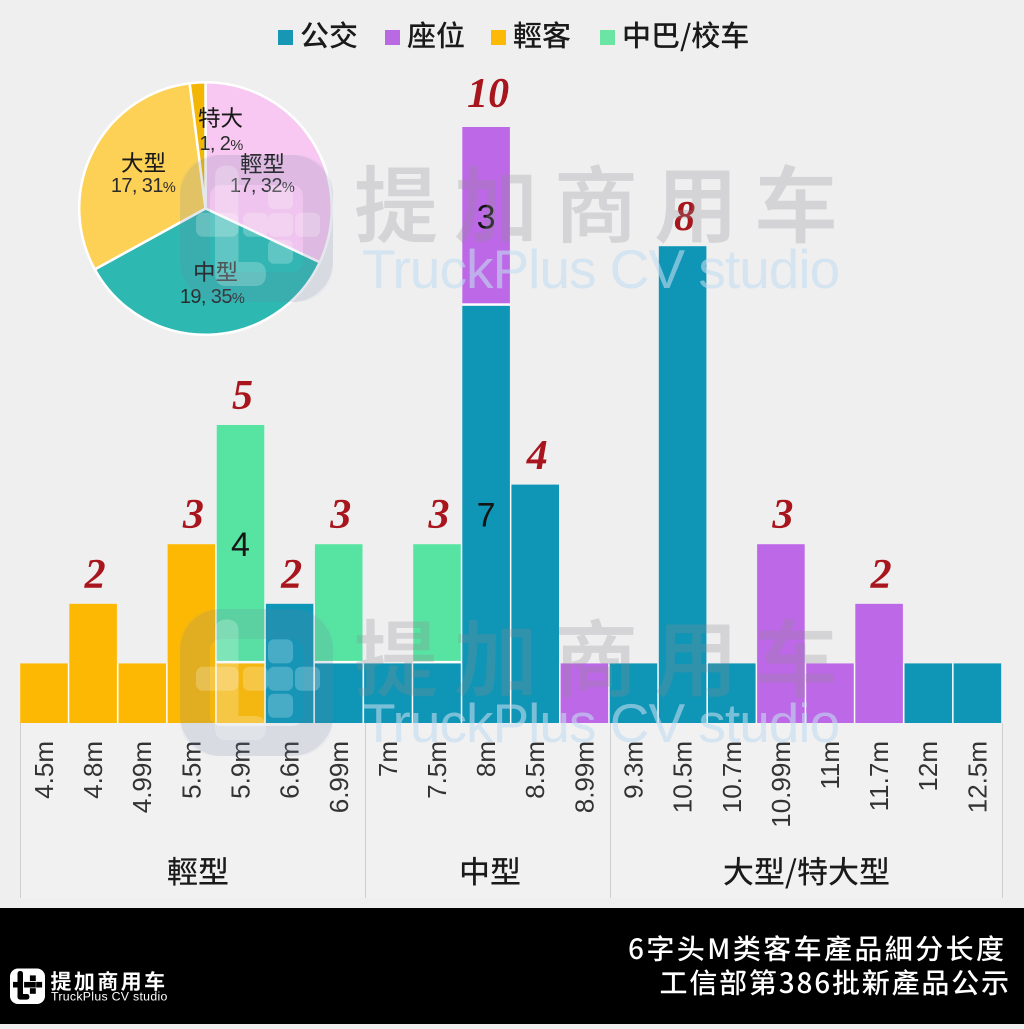  Describe the element at coordinates (44, 770) in the screenshot. I see `svg-text: 4.5m` at that location.